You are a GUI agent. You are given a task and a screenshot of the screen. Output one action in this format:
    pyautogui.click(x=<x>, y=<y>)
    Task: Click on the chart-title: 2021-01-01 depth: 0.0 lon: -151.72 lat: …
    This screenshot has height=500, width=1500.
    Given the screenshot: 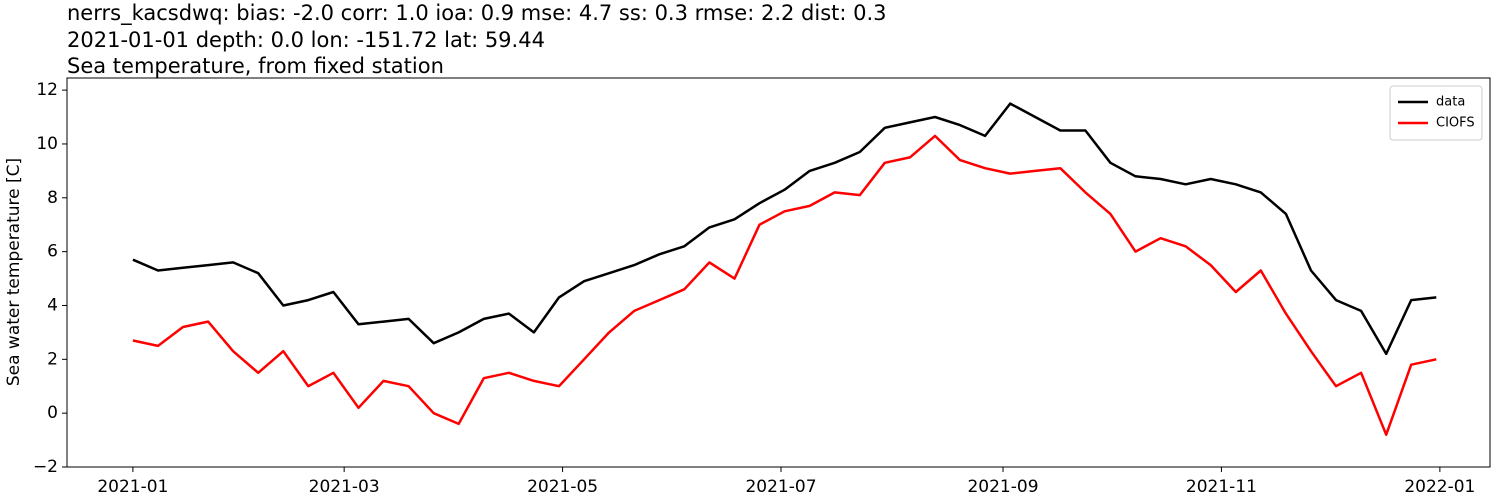 What is the action you would take?
    pyautogui.click(x=306, y=40)
    